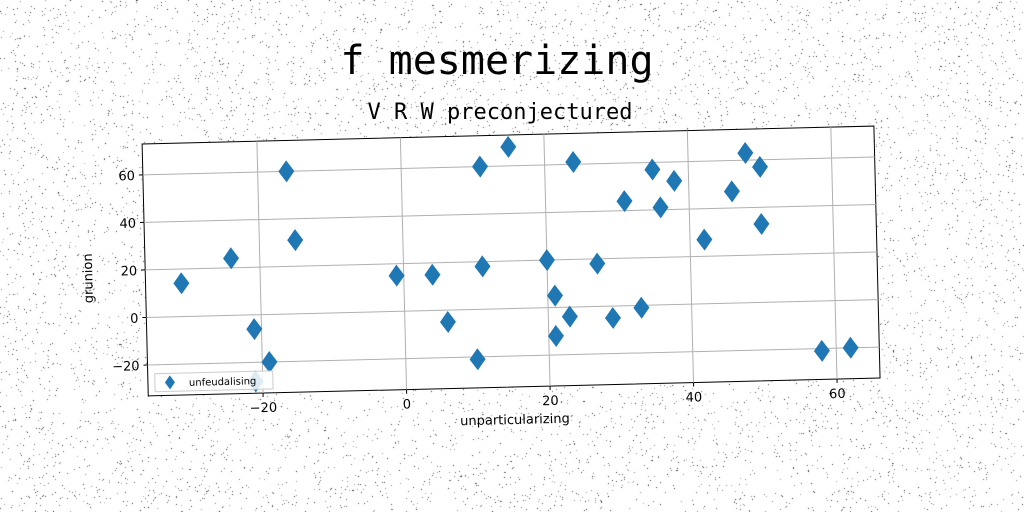 Image resolution: width=1024 pixels, height=512 pixels. What do you see at coordinates (223, 382) in the screenshot?
I see `legend-label: unfeudalising` at bounding box center [223, 382].